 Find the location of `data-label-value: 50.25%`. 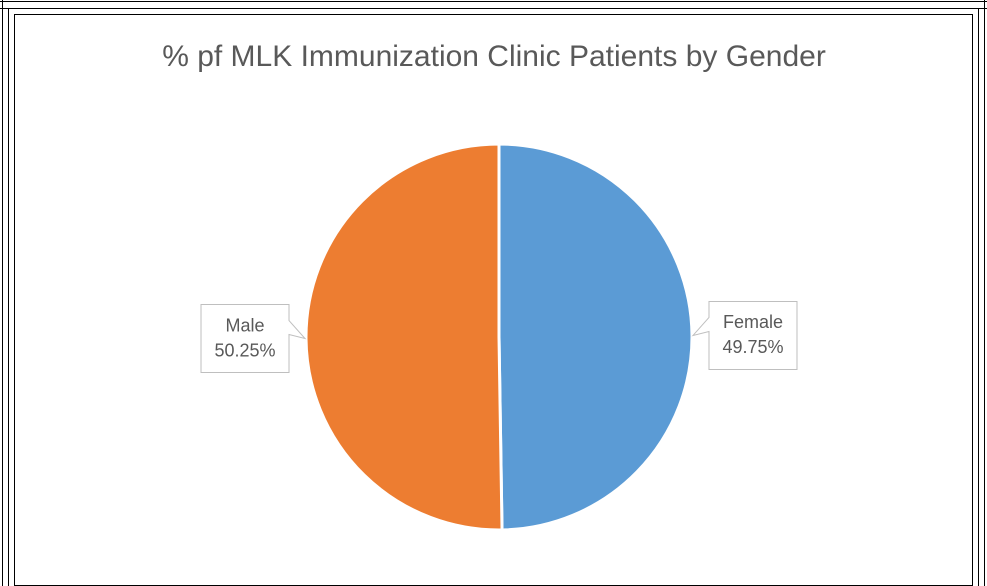

data-label-value: 50.25% is located at coordinates (244, 350).